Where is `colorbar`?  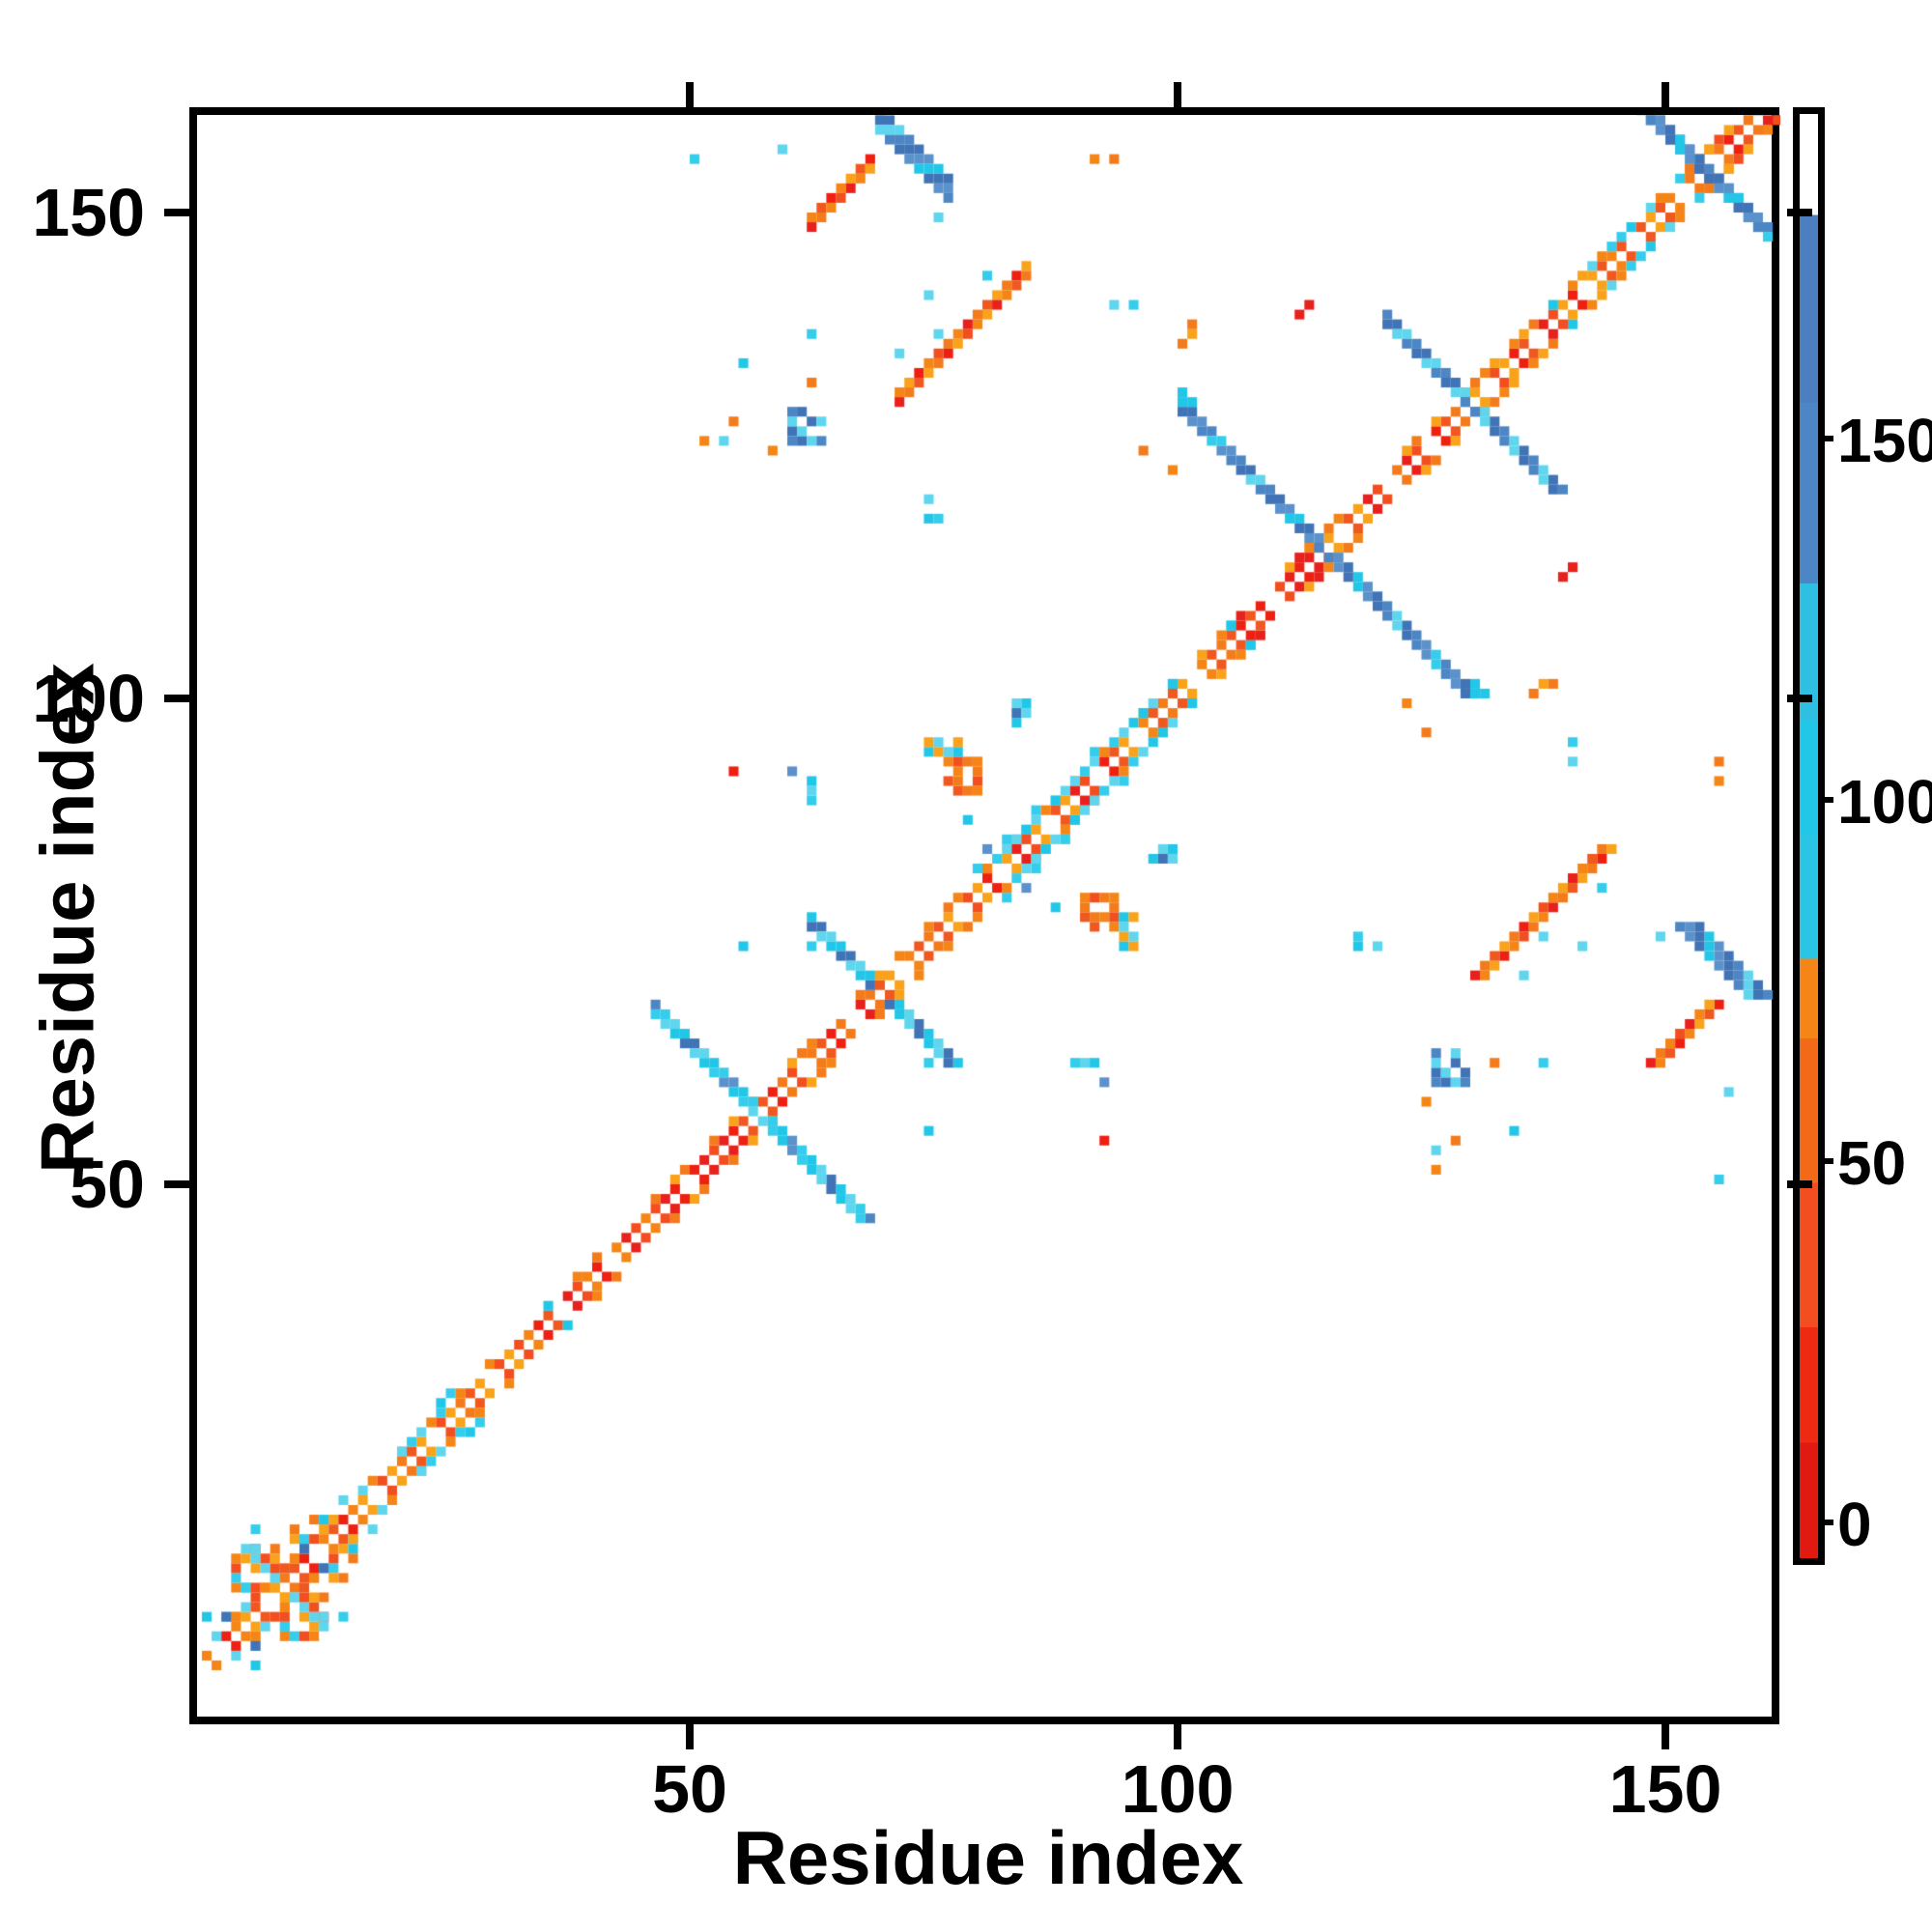 colorbar is located at coordinates (1809, 836).